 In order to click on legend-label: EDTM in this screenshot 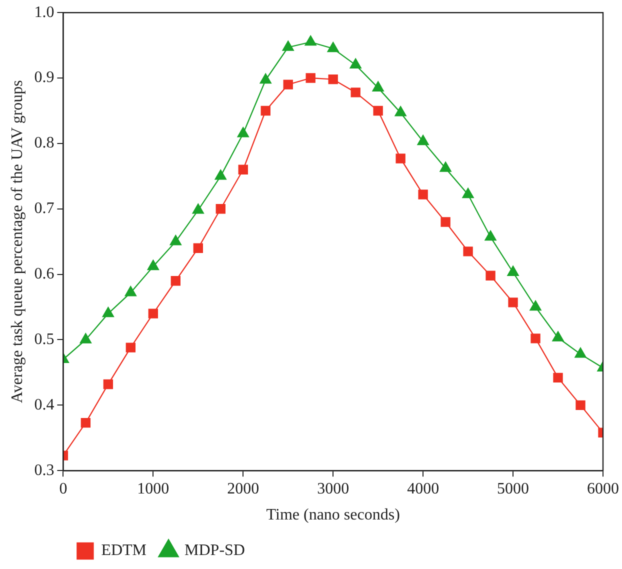, I will do `click(124, 551)`.